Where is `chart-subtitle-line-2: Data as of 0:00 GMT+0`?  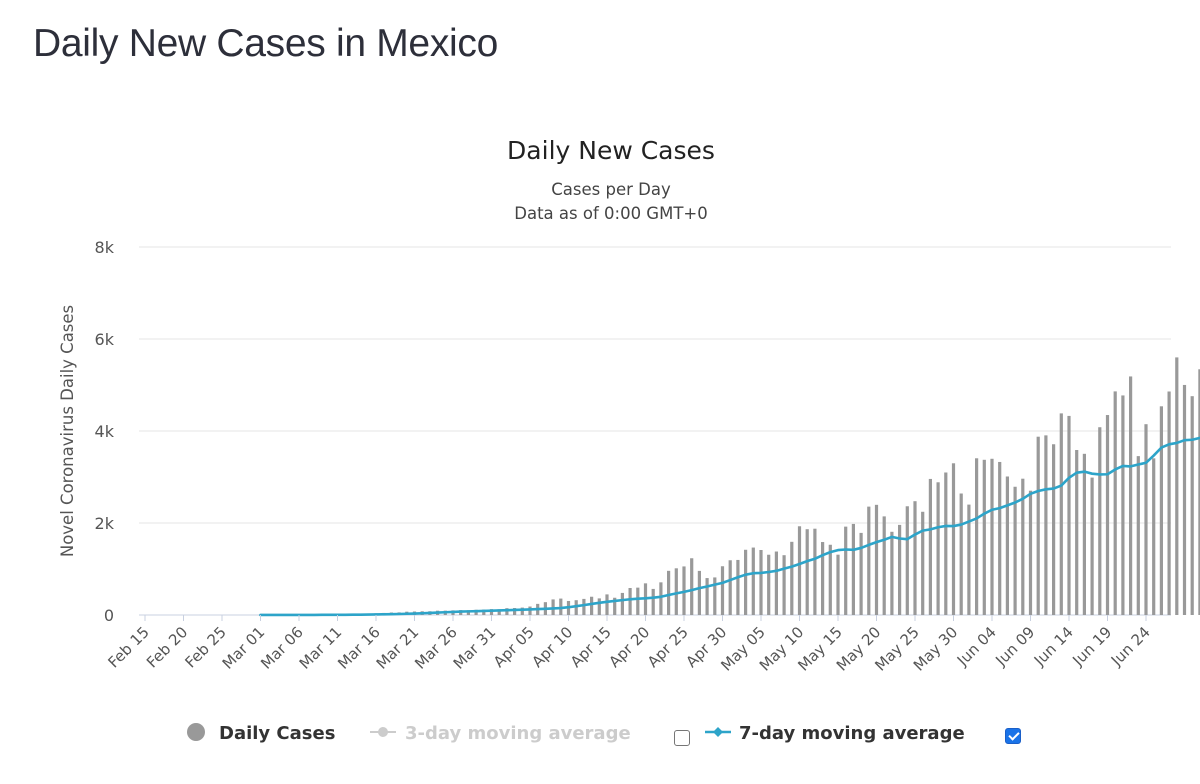 chart-subtitle-line-2: Data as of 0:00 GMT+0 is located at coordinates (610, 213).